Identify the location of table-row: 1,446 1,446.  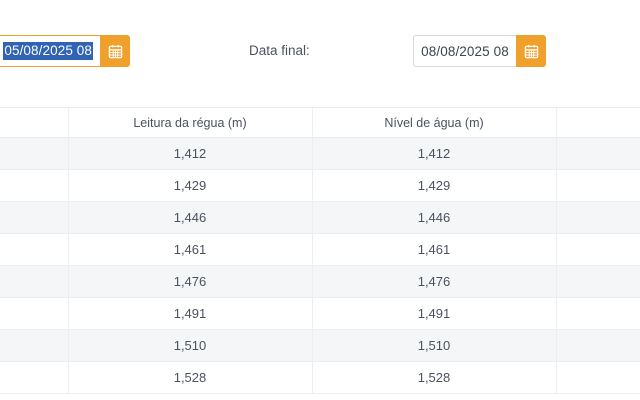
(320, 217).